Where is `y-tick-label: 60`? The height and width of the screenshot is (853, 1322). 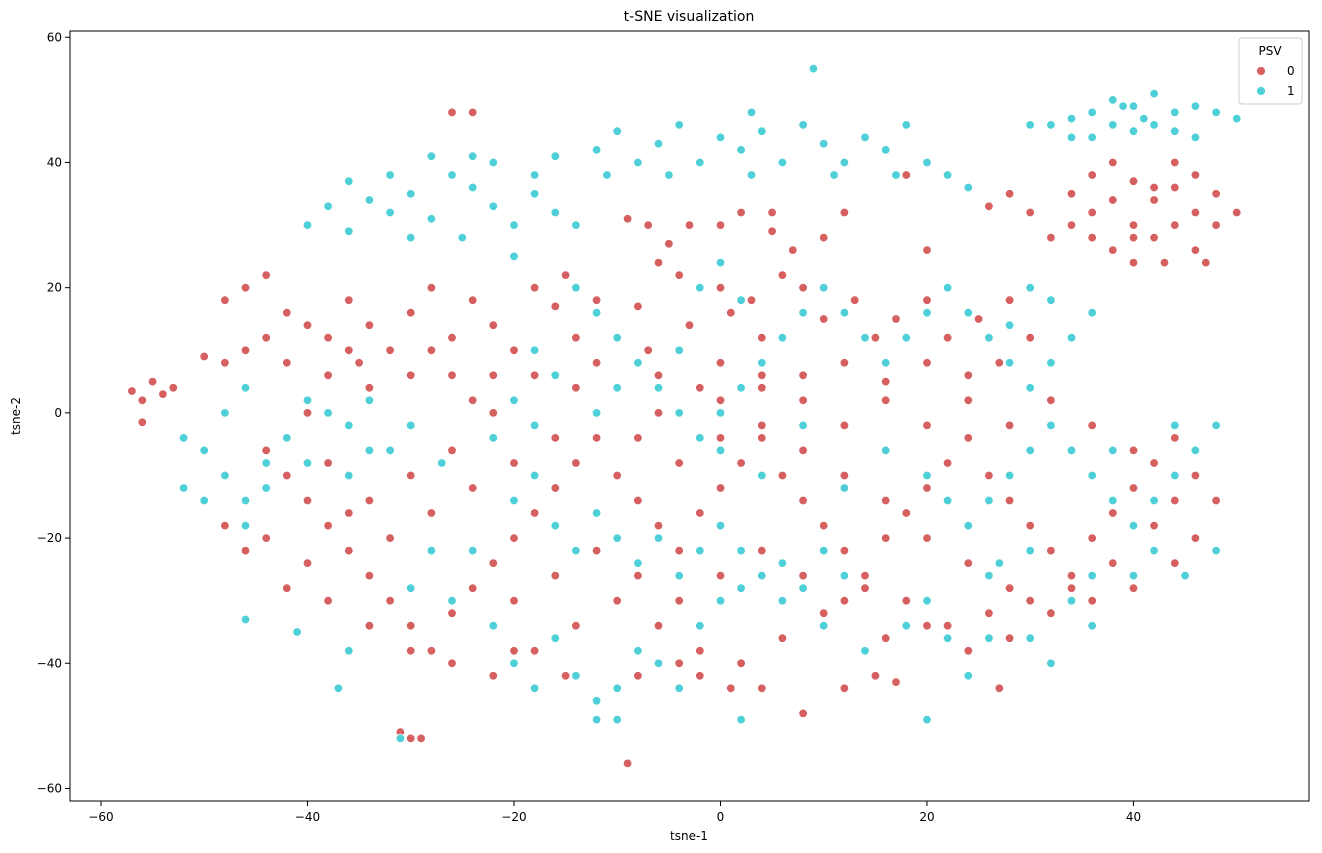 y-tick-label: 60 is located at coordinates (54, 37).